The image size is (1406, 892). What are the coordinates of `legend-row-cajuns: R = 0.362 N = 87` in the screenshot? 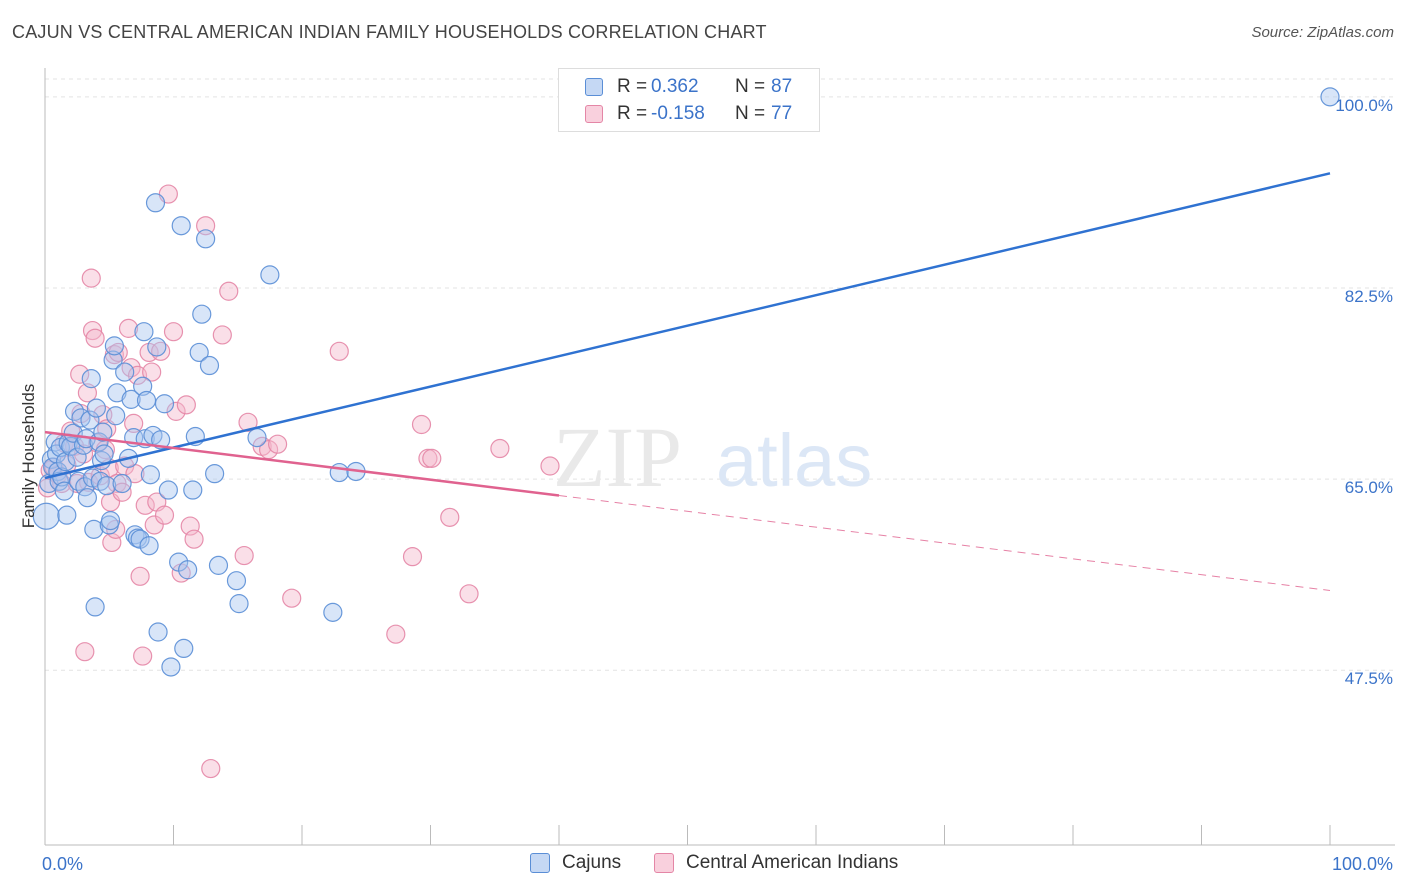 It's located at (688, 87).